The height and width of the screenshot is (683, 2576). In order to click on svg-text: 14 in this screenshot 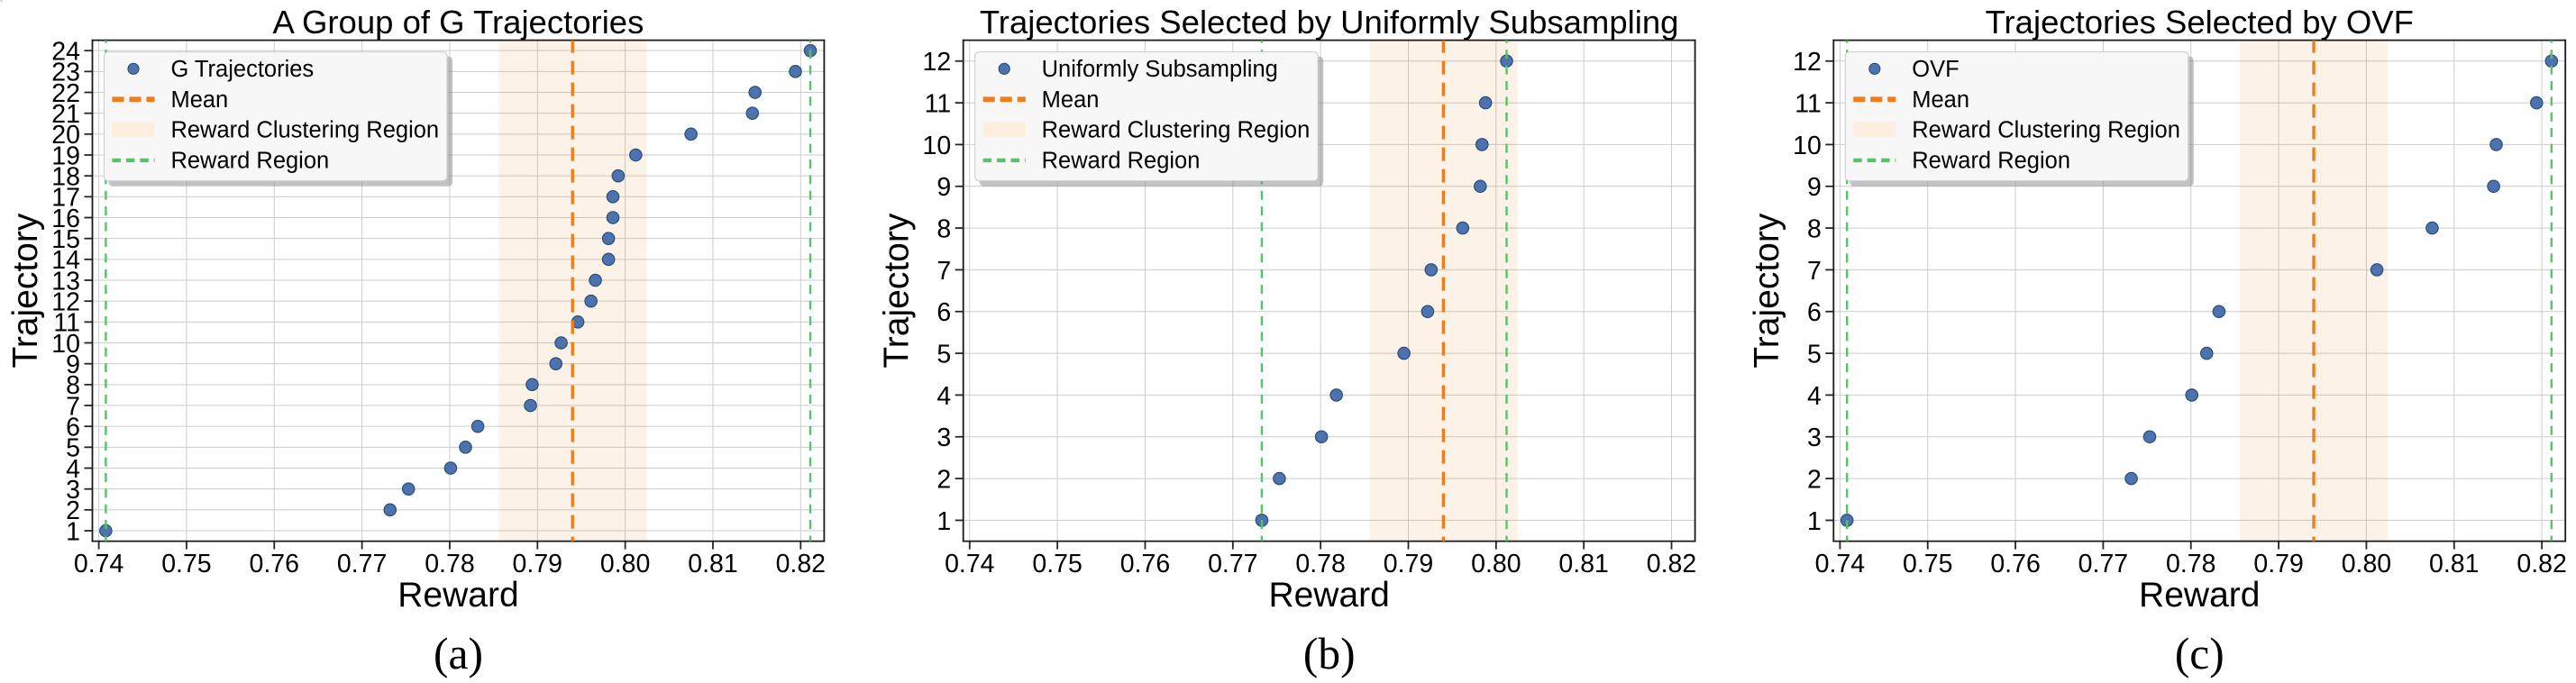, I will do `click(65, 260)`.